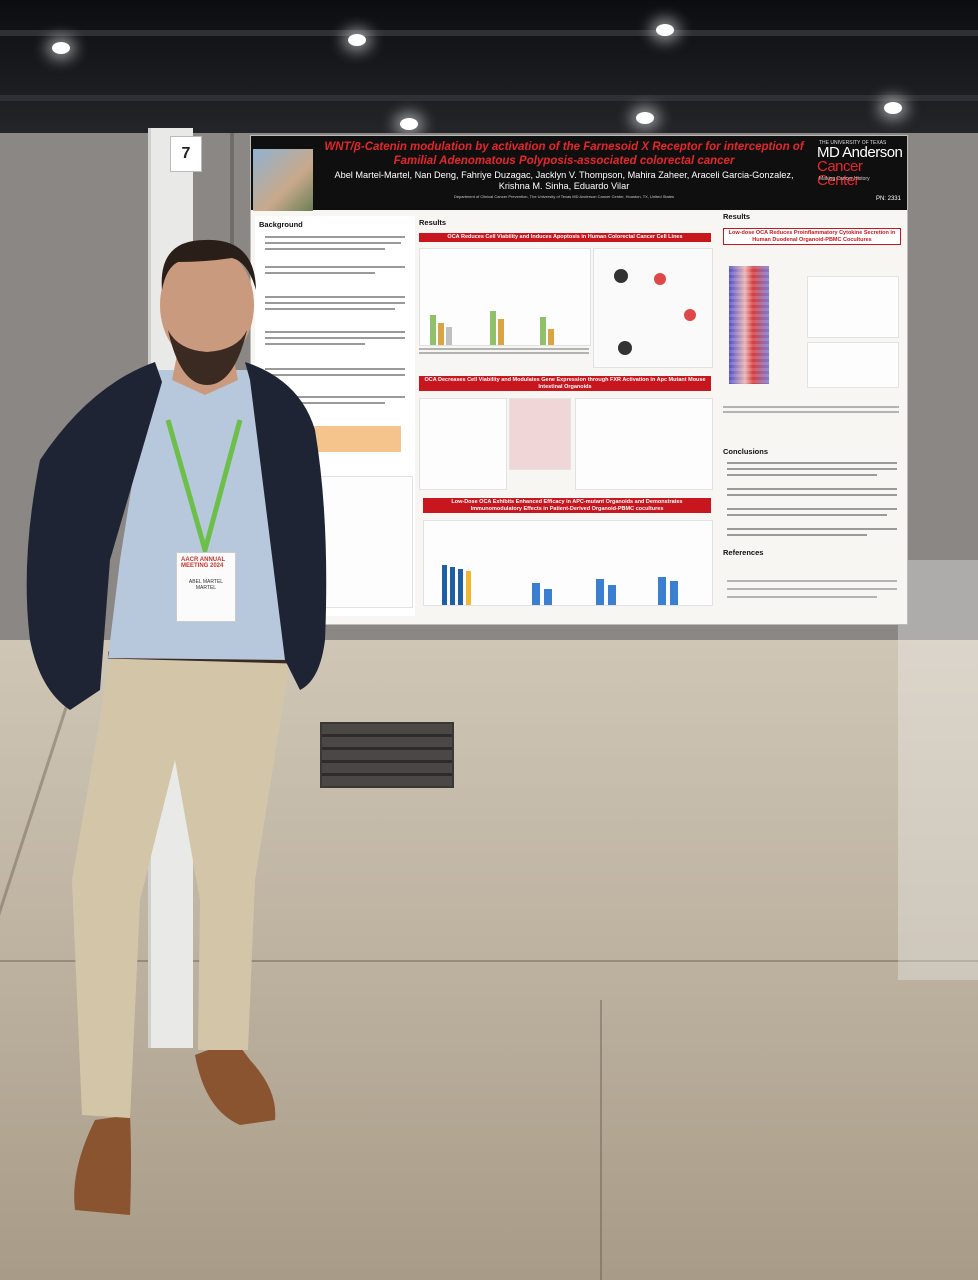 This screenshot has height=1280, width=978. Describe the element at coordinates (203, 563) in the screenshot. I see `badge-organization: AACR ANNUAL MEETING 2024` at that location.